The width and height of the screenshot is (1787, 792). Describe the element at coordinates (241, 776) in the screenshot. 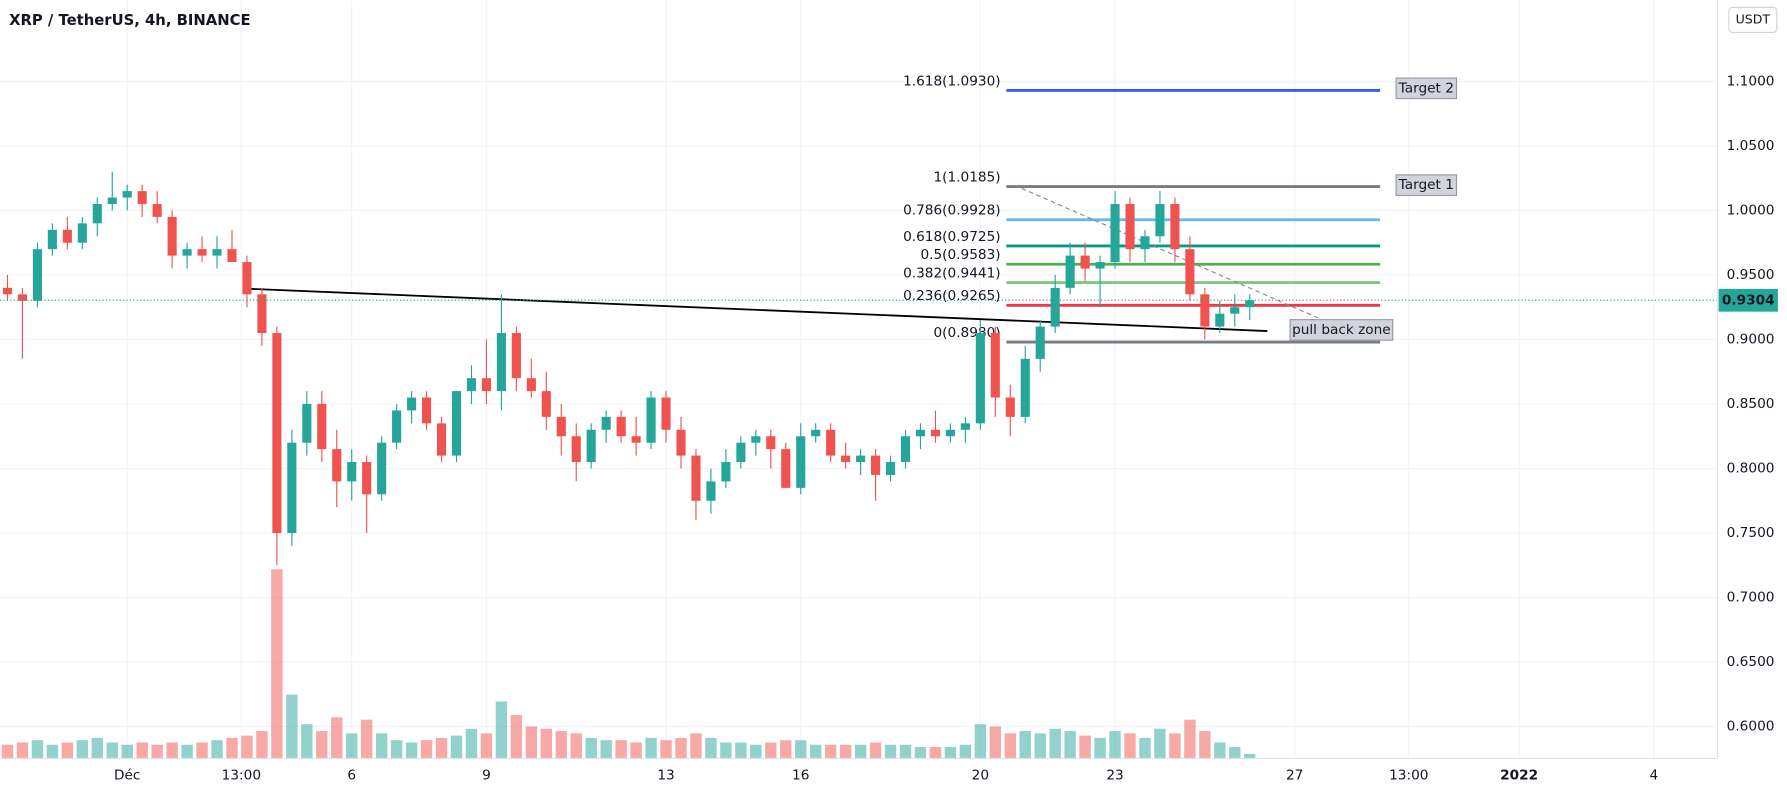

I see `x-tick-label: 13:00` at that location.